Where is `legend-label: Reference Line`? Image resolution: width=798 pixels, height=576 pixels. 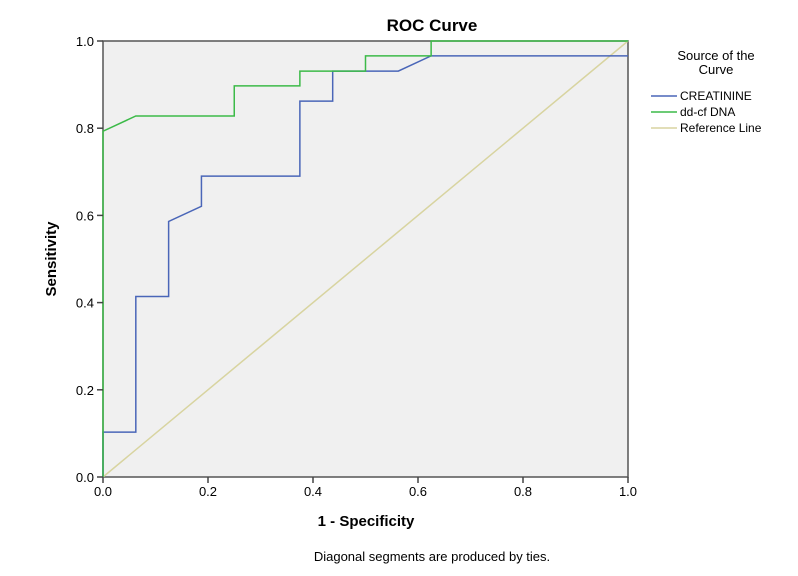 legend-label: Reference Line is located at coordinates (721, 128).